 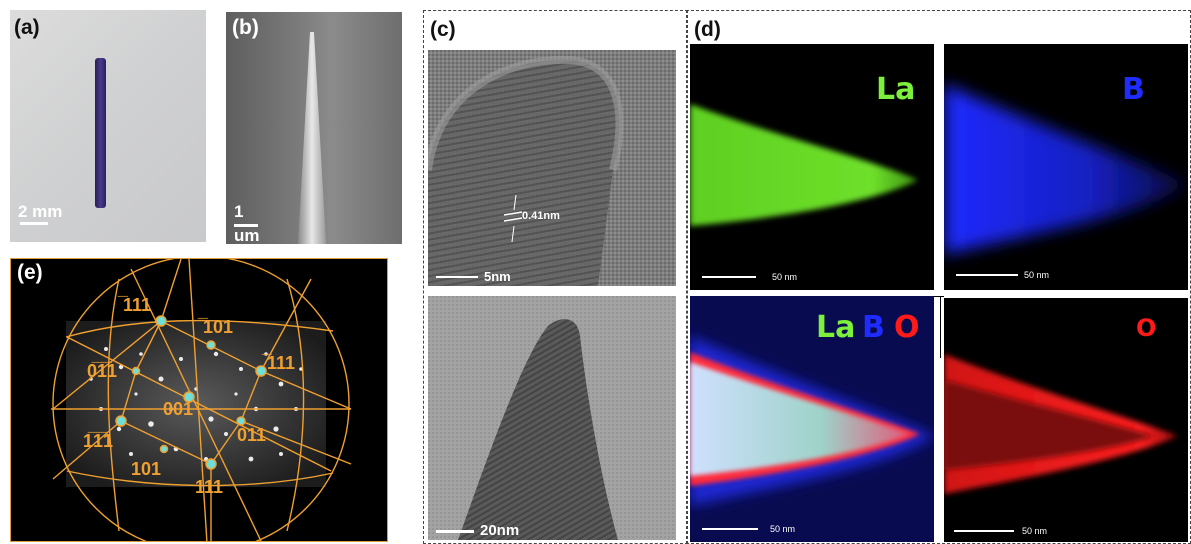 I want to click on map-merge: La B O 50 nm, so click(x=812, y=419).